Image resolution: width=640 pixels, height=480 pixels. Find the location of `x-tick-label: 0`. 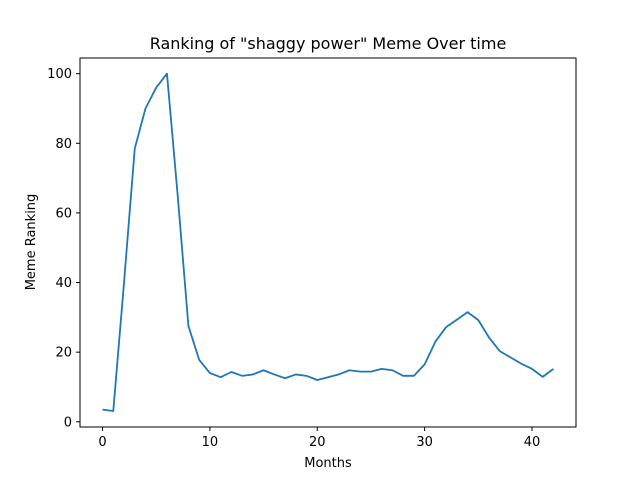

x-tick-label: 0 is located at coordinates (102, 442).